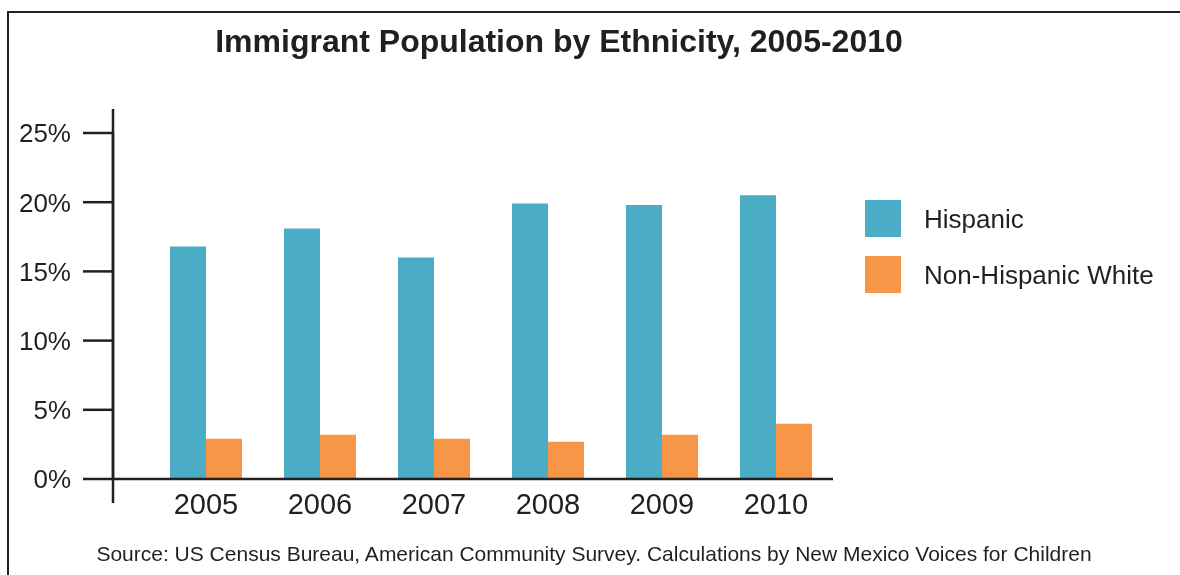  What do you see at coordinates (662, 503) in the screenshot?
I see `x-tick-label: 2009` at bounding box center [662, 503].